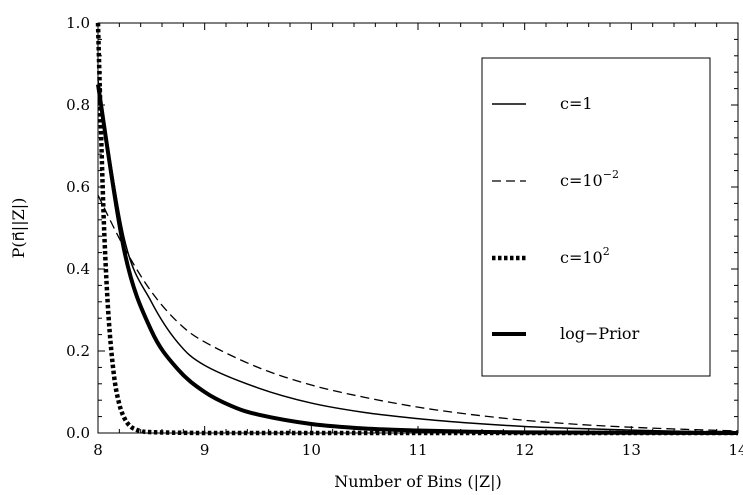  I want to click on x-tick-label: 12, so click(524, 450).